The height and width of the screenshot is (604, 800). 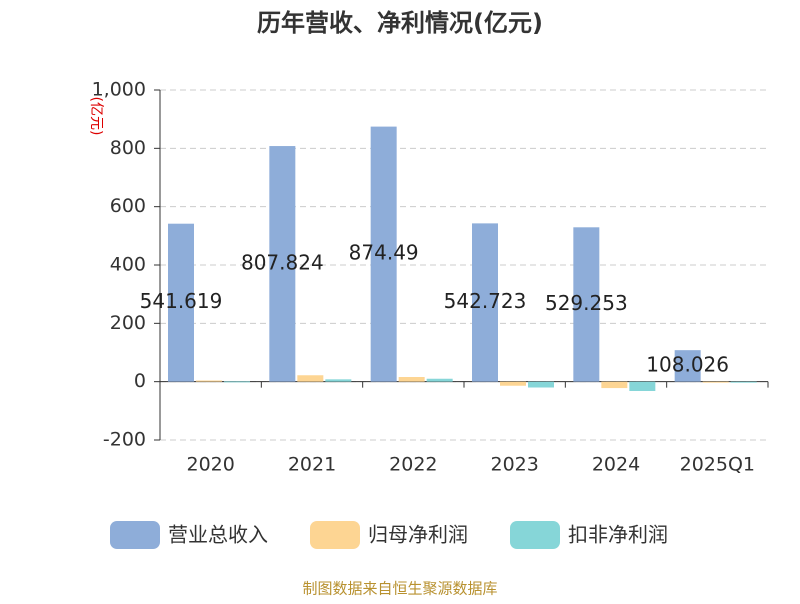 I want to click on y-tick-label: 0, so click(x=140, y=381).